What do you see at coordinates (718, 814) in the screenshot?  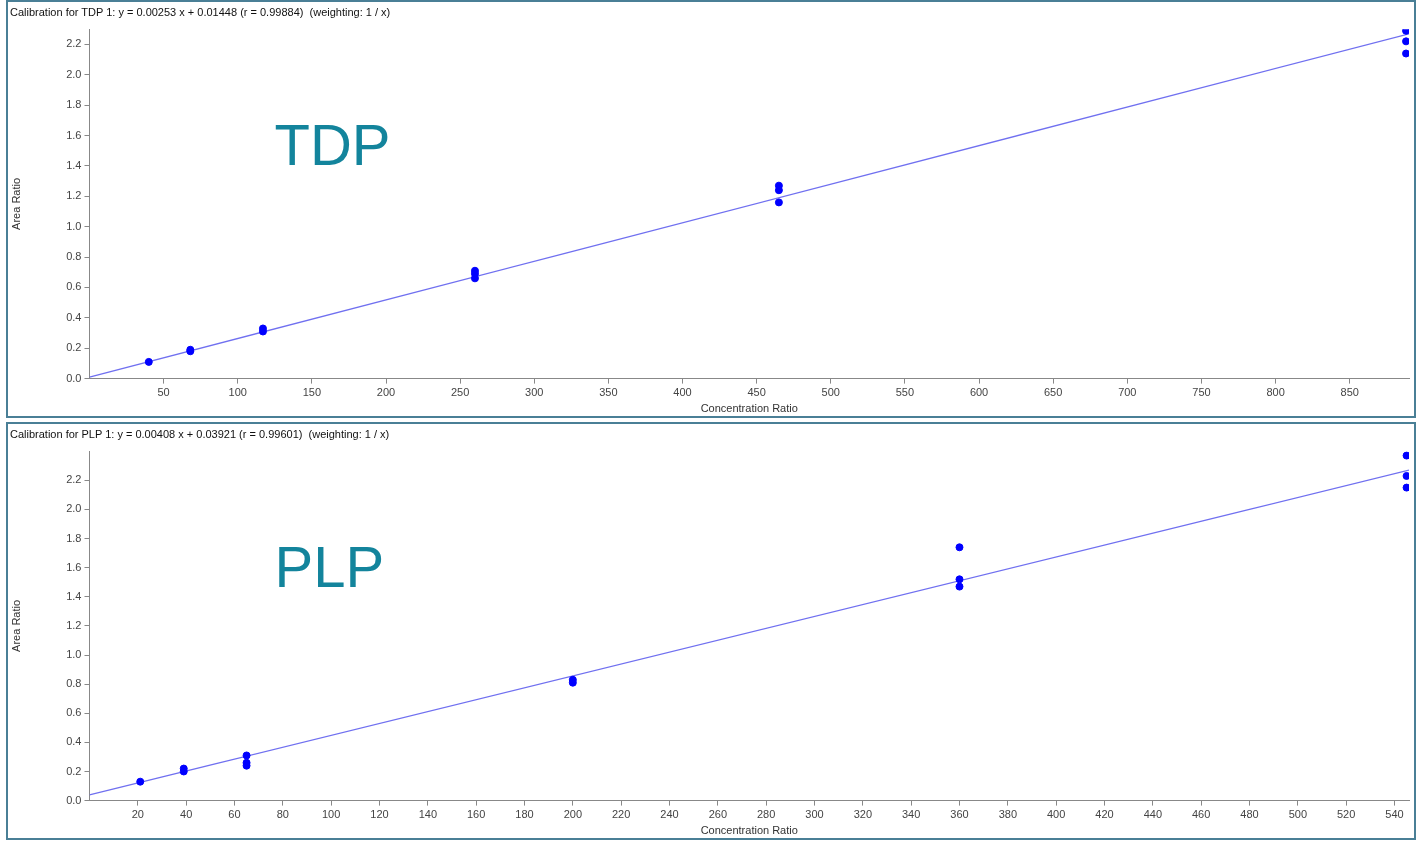 I see `x-tick-label: 260` at bounding box center [718, 814].